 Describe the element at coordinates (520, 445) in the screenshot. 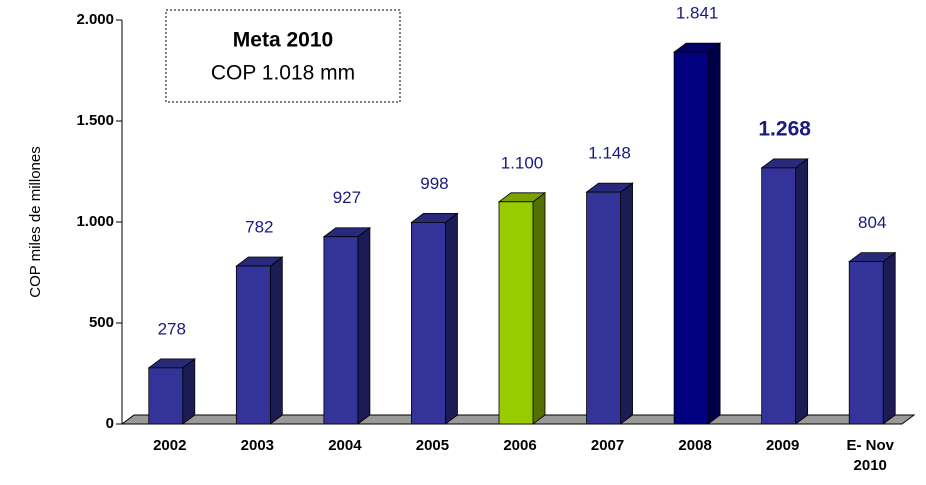

I see `x-tick-label: 2006` at that location.